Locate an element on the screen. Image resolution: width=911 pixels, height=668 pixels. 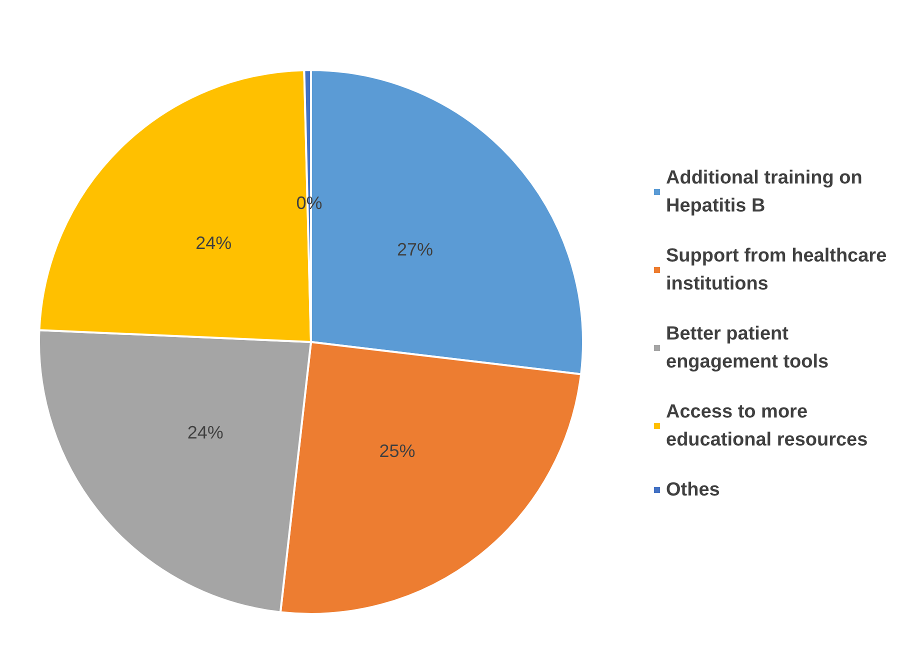
legend-label: Access to more educational resources is located at coordinates (767, 426).